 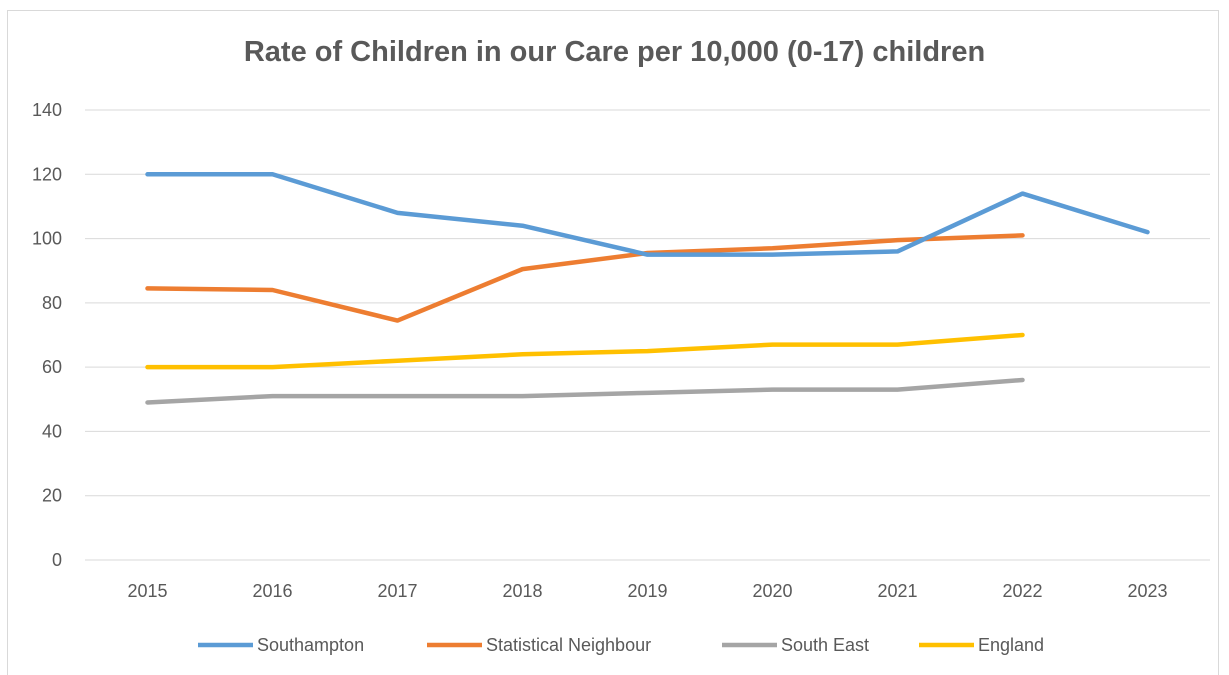 I want to click on x-tick-label: 2019, so click(x=647, y=591).